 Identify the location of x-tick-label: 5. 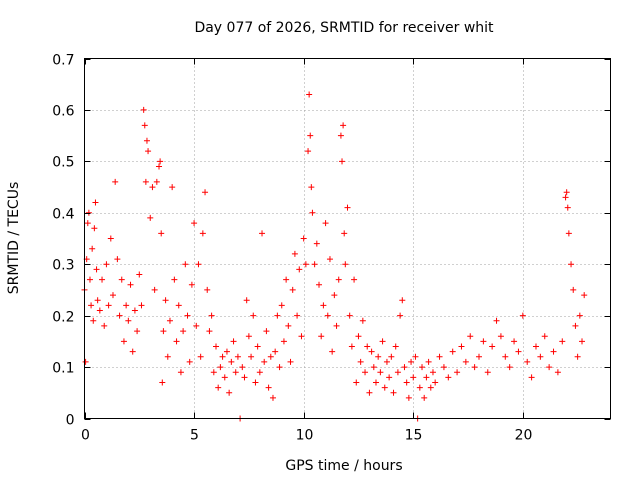
(194, 436).